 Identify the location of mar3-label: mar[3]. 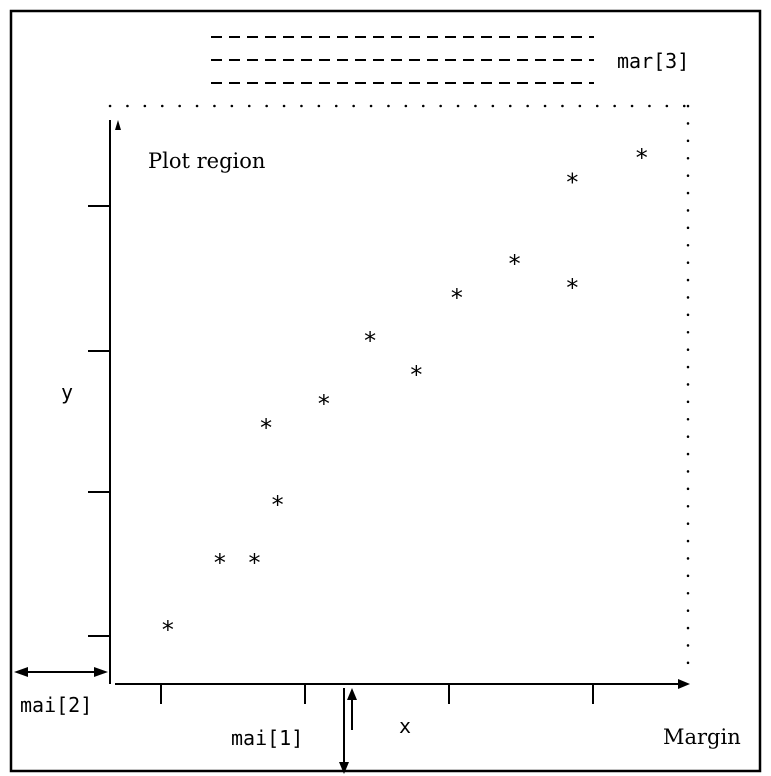
(653, 61).